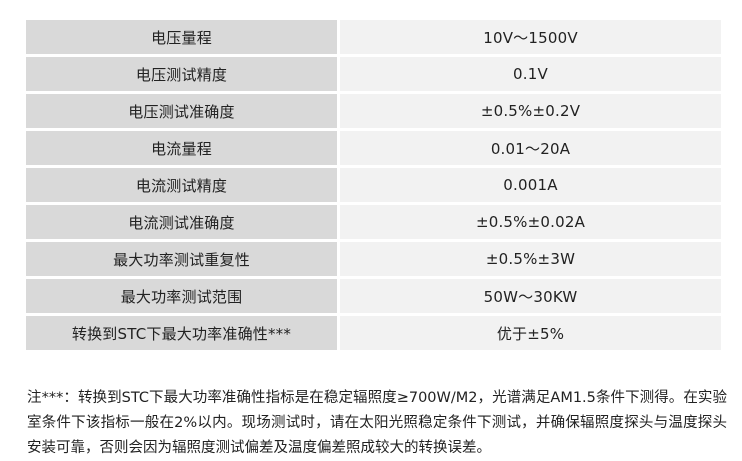  I want to click on spec-value: 50W～30KW, so click(530, 297).